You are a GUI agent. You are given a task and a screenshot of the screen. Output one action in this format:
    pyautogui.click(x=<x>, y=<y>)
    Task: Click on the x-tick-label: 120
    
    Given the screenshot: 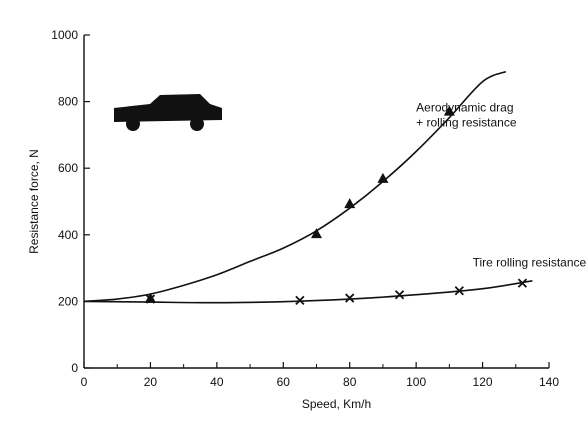 What is the action you would take?
    pyautogui.click(x=483, y=382)
    